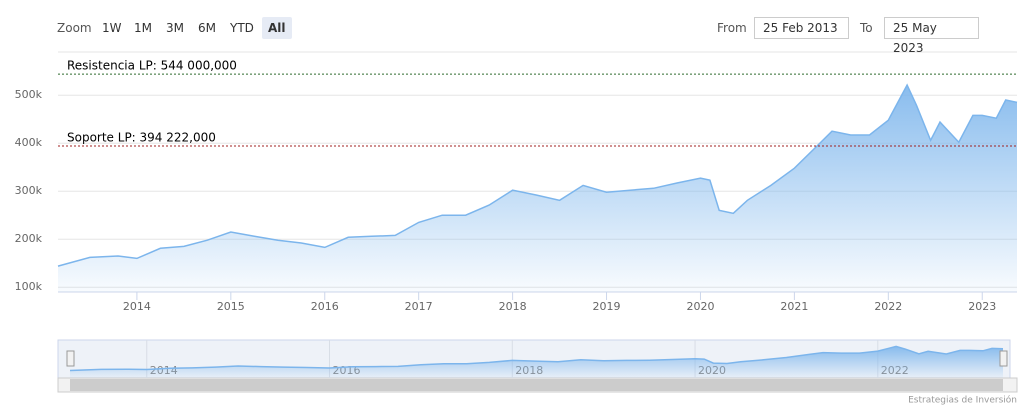 The width and height of the screenshot is (1032, 419). Describe the element at coordinates (29, 94) in the screenshot. I see `y-tick-label: 500k` at that location.